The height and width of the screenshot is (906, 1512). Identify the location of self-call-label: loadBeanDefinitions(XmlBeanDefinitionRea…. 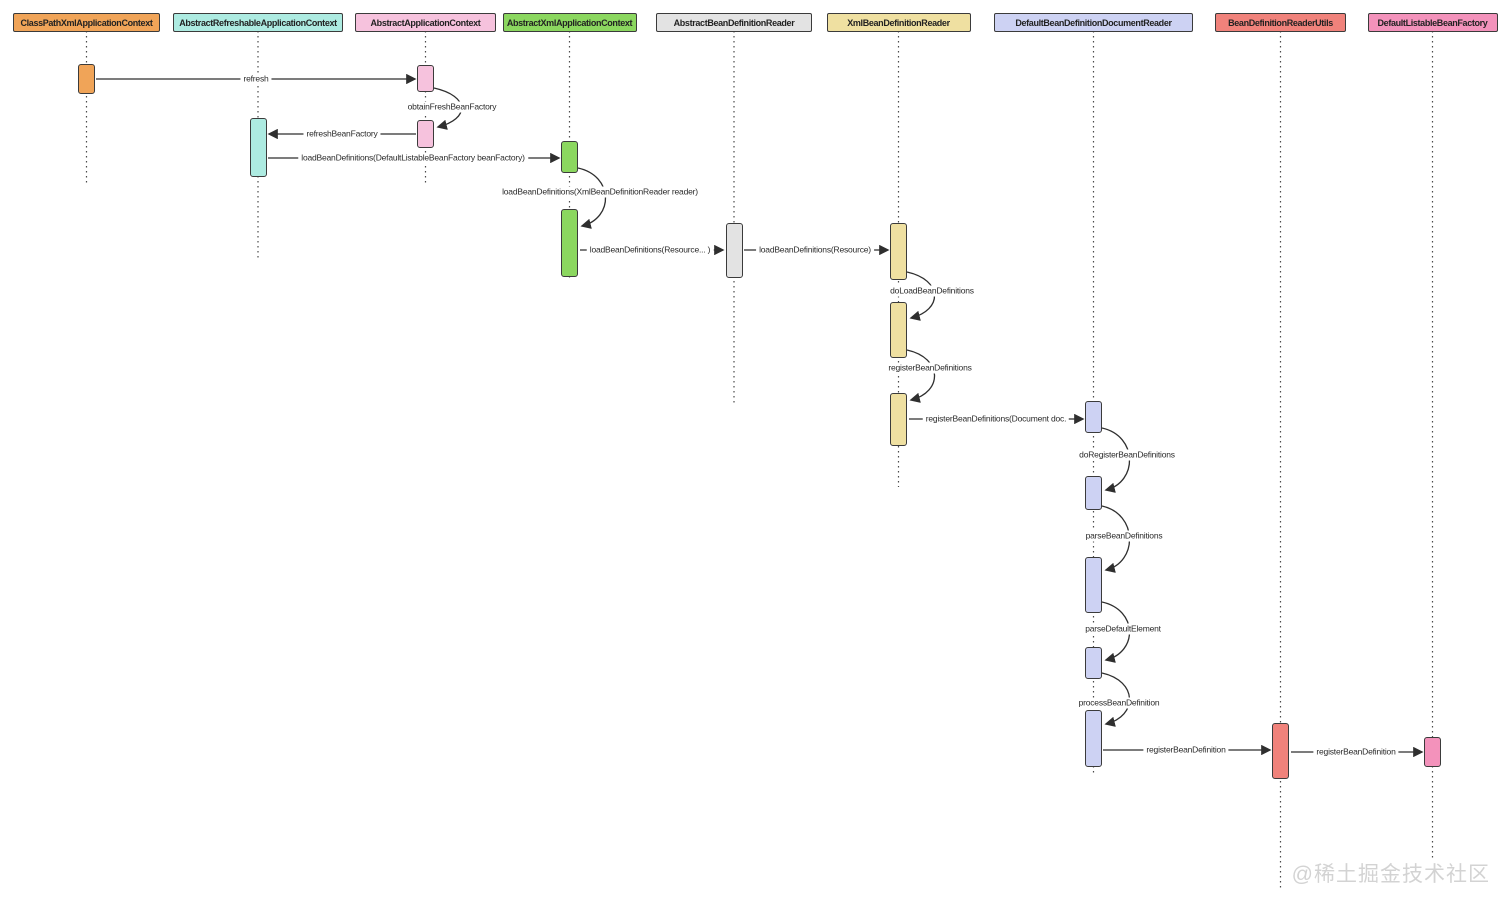
(600, 192).